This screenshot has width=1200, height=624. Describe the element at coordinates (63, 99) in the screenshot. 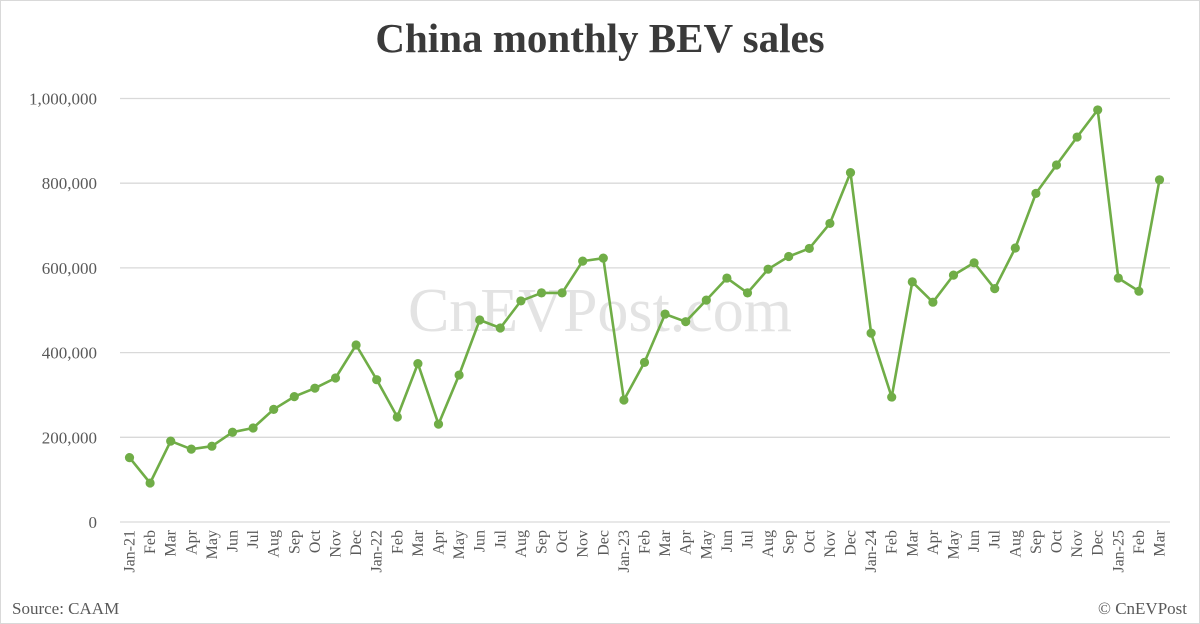

I see `y-tick-label: 1,000,000` at that location.